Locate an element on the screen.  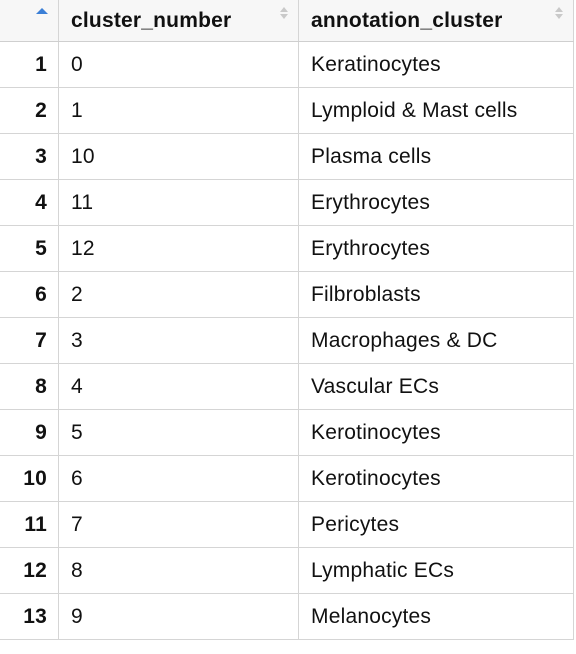
cluster-number-cell: 12 is located at coordinates (179, 248).